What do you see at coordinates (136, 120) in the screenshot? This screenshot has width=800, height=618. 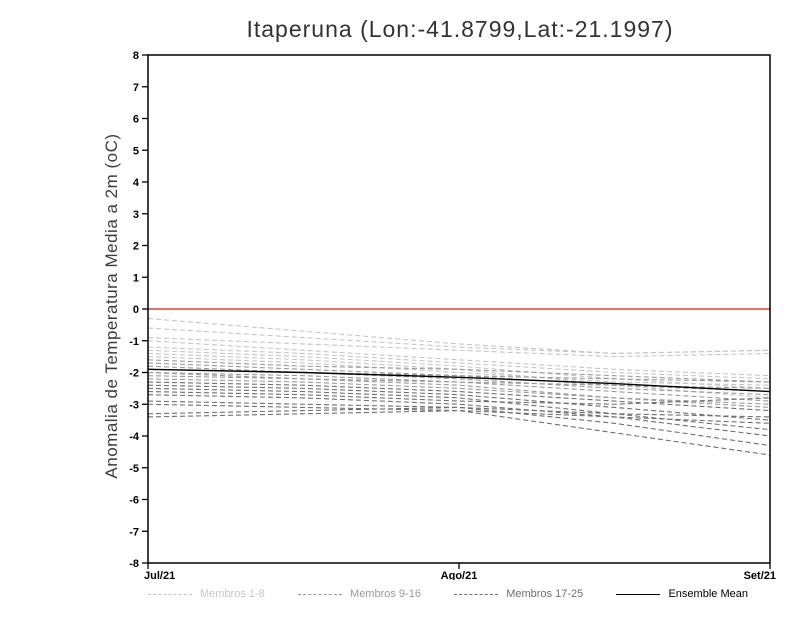 I see `svg-text: 6` at bounding box center [136, 120].